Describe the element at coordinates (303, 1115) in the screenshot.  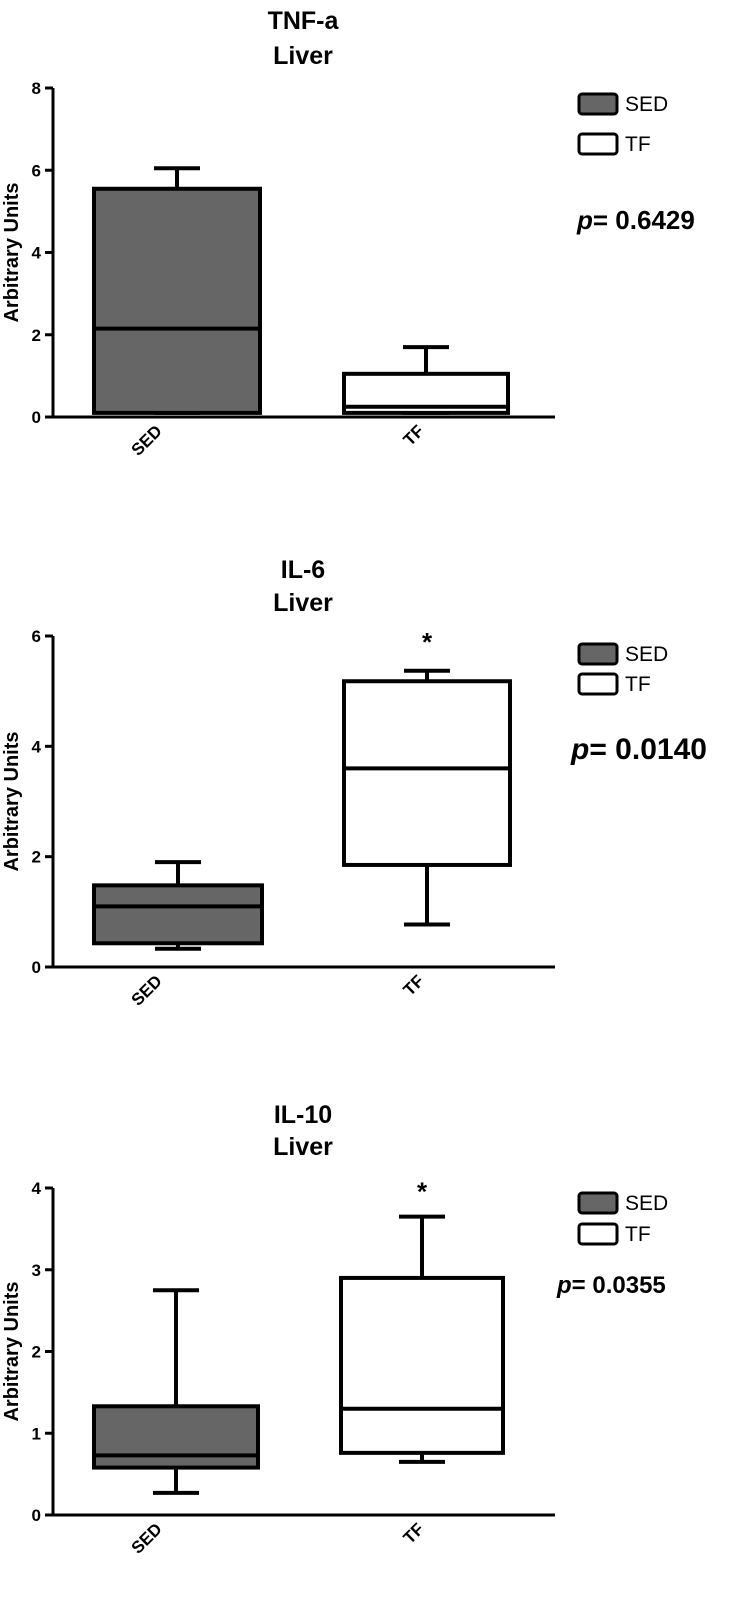
I see `chart-title-line: IL-10` at that location.